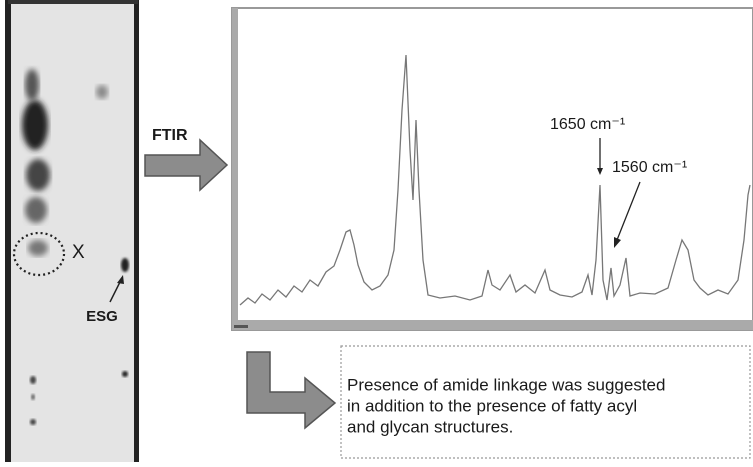  What do you see at coordinates (587, 124) in the screenshot?
I see `peak-annotation: 1650 cm⁻¹` at bounding box center [587, 124].